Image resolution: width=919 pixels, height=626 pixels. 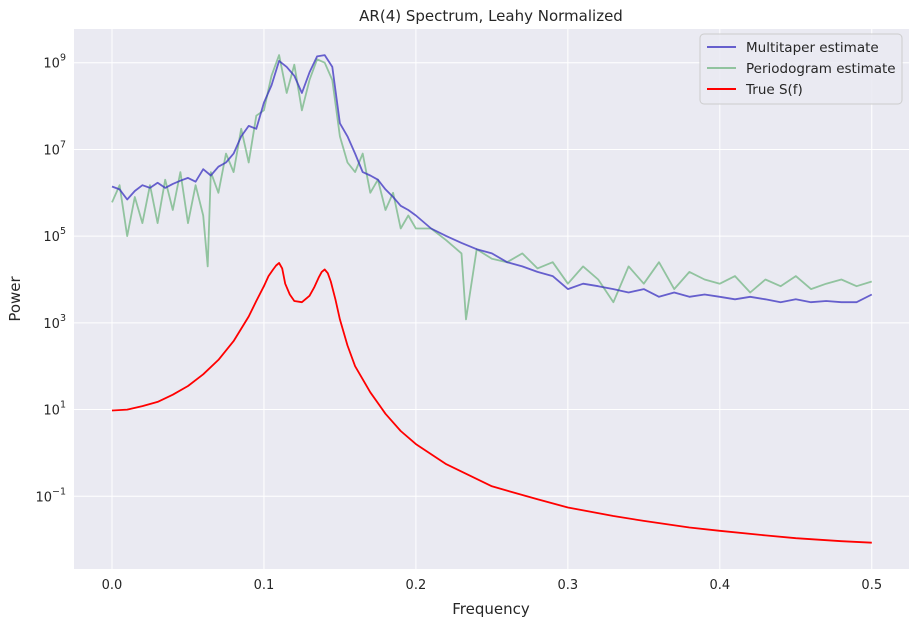 I want to click on x-tick-label: 0.5, so click(x=871, y=585).